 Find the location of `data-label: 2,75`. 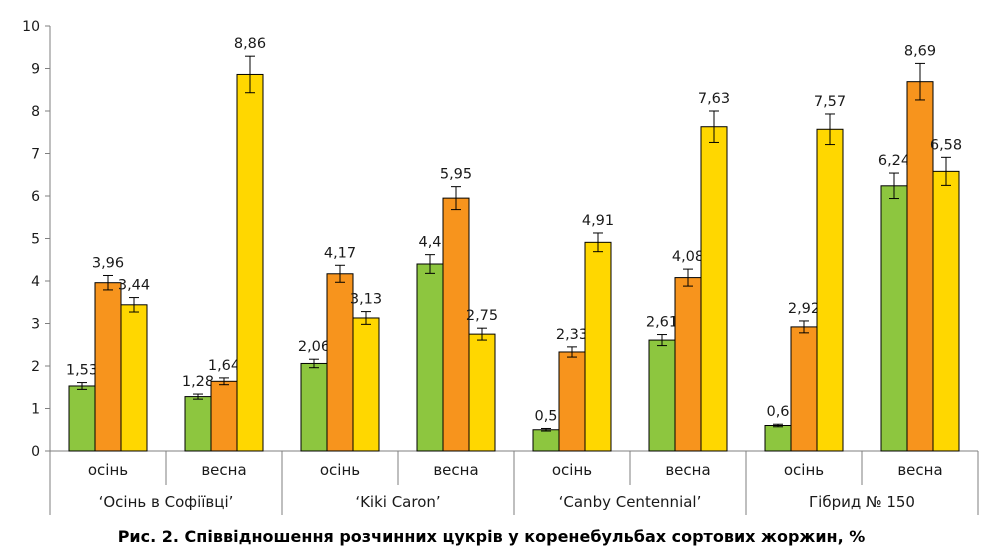

data-label: 2,75 is located at coordinates (482, 316).